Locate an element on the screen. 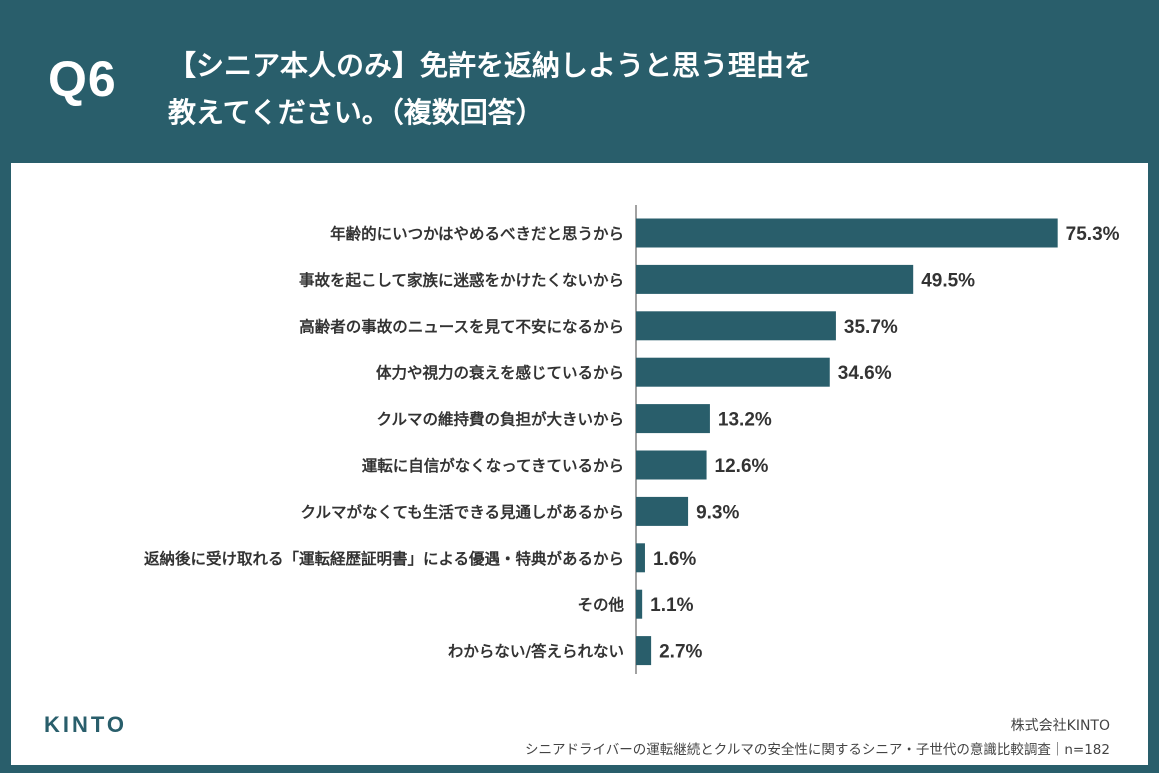  value-label: 1.6% is located at coordinates (674, 559).